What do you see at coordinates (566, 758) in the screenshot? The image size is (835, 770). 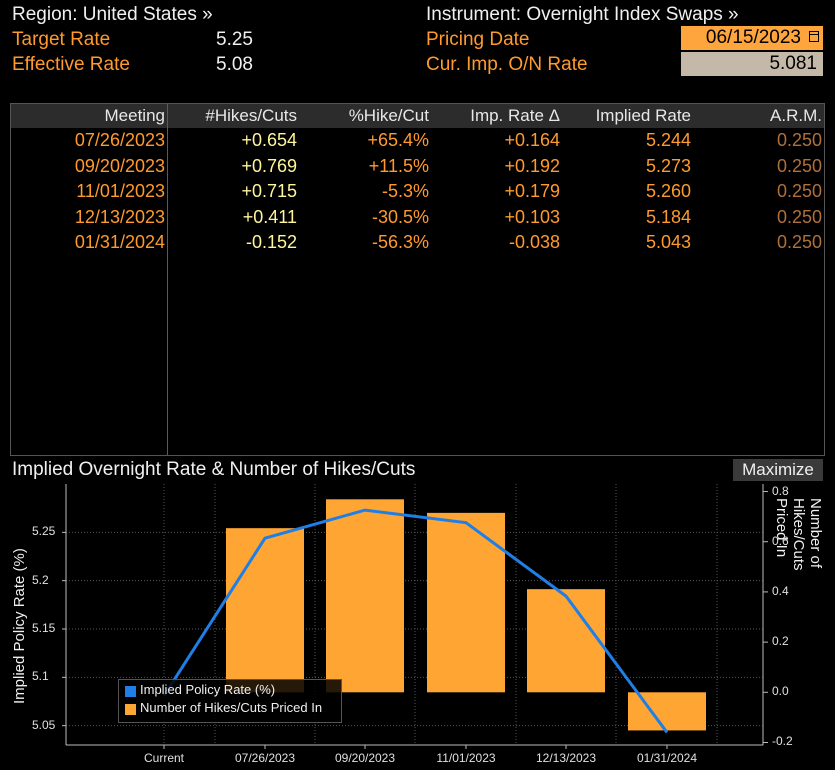 I see `x-tick-label: 12/13/2023` at bounding box center [566, 758].